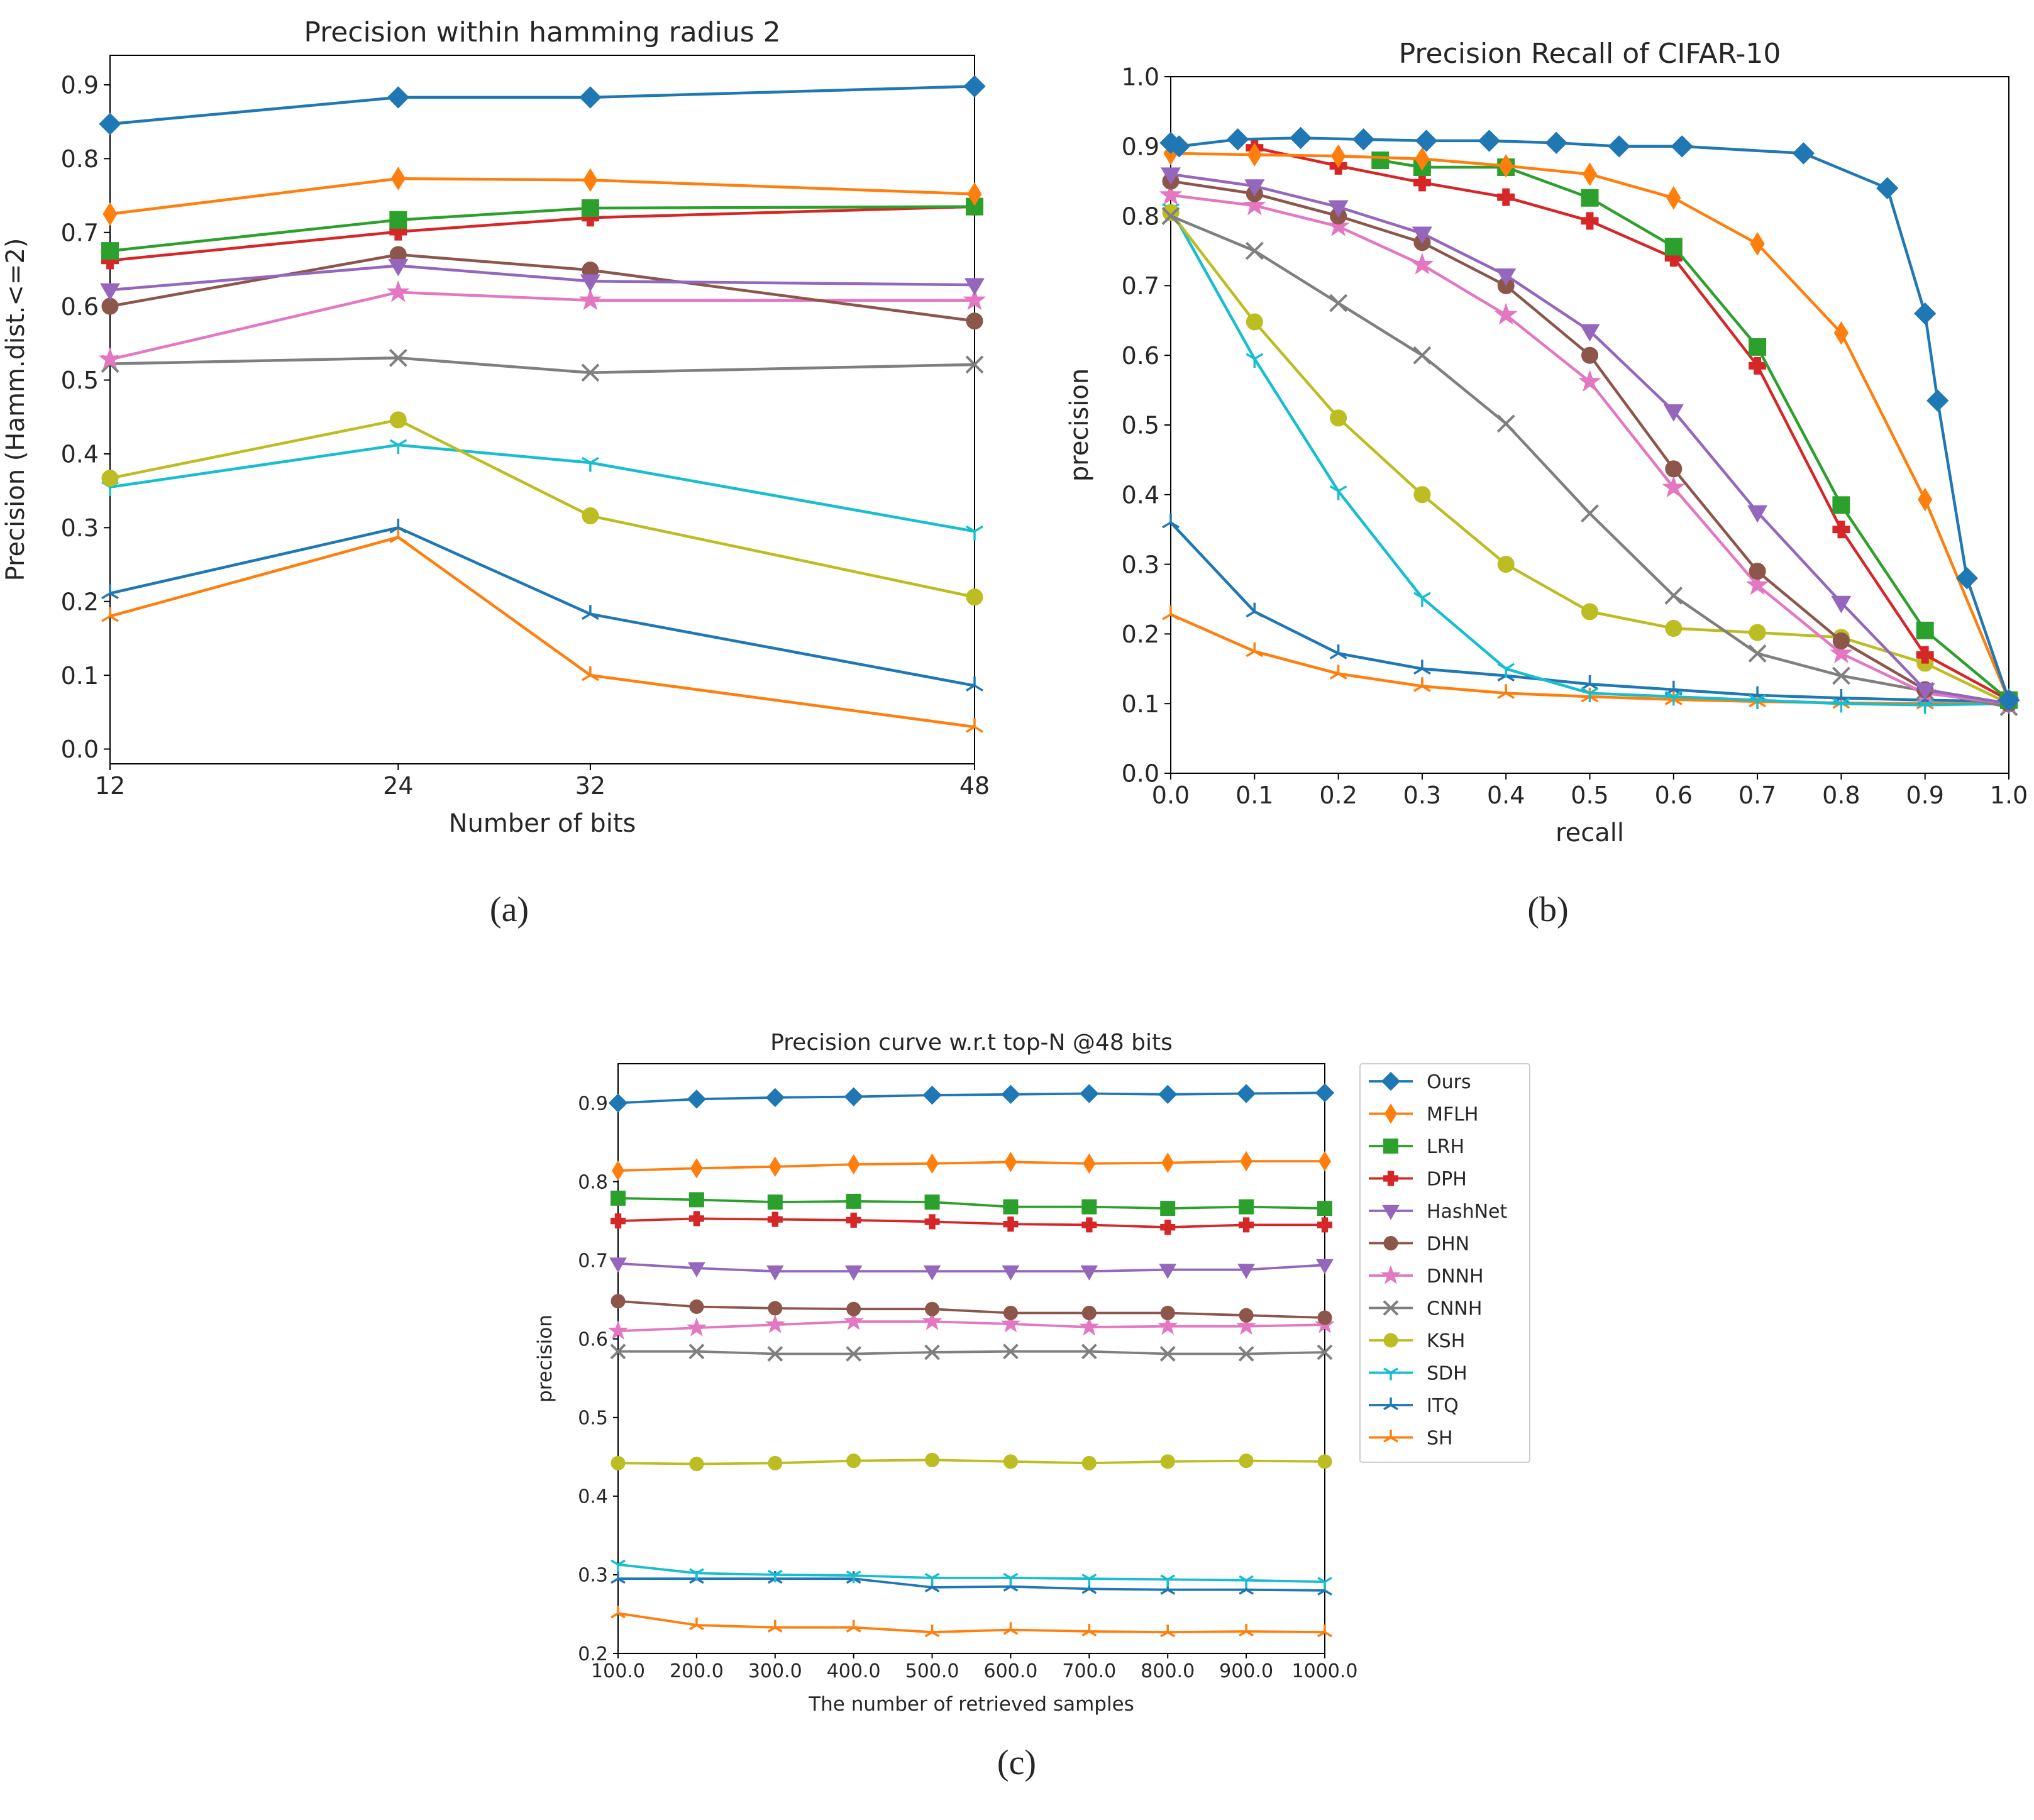 The width and height of the screenshot is (2034, 1820). I want to click on x-tick-label: 0.9, so click(1924, 795).